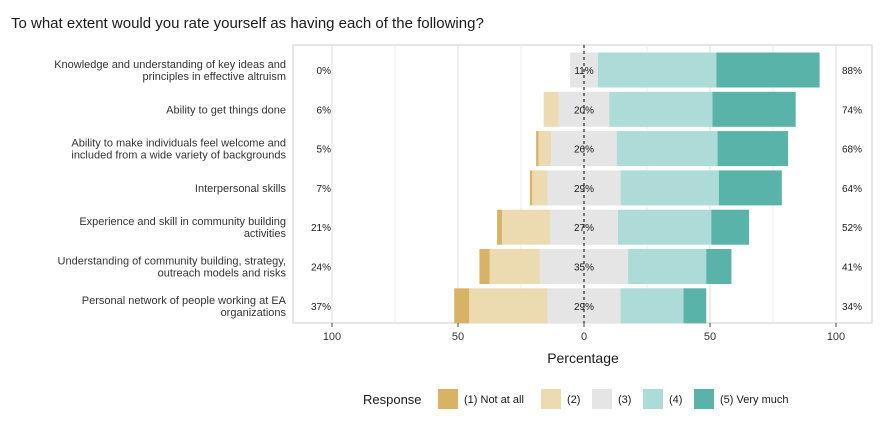 Image resolution: width=882 pixels, height=425 pixels. What do you see at coordinates (852, 307) in the screenshot?
I see `high-pct-label: 34%` at bounding box center [852, 307].